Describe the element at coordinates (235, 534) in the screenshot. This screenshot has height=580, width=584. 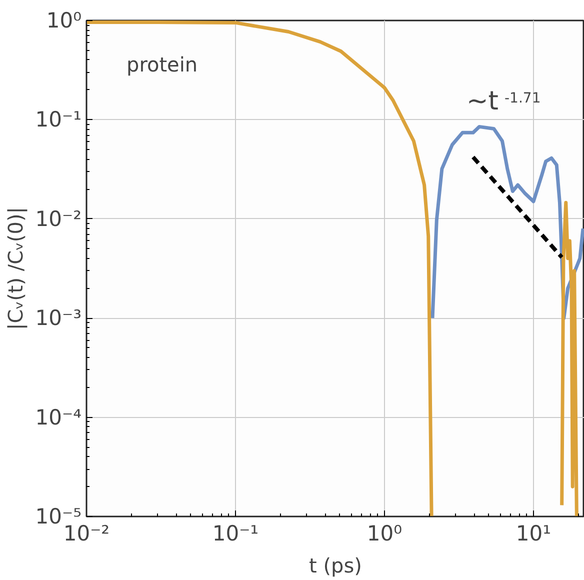
I see `x-tick-label: 10⁻¹` at that location.